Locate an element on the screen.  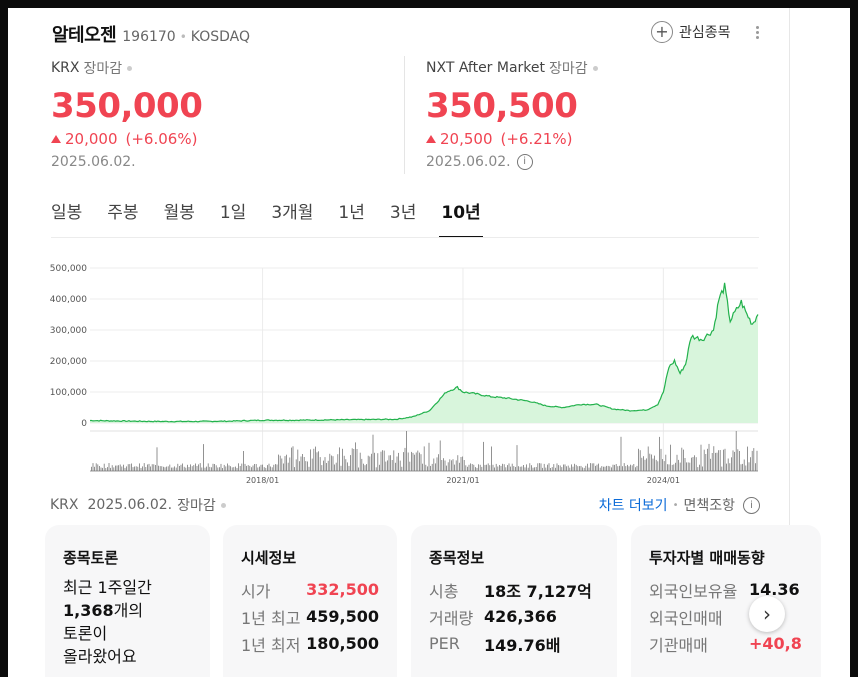
stock-name: 알테오젠 is located at coordinates (84, 35).